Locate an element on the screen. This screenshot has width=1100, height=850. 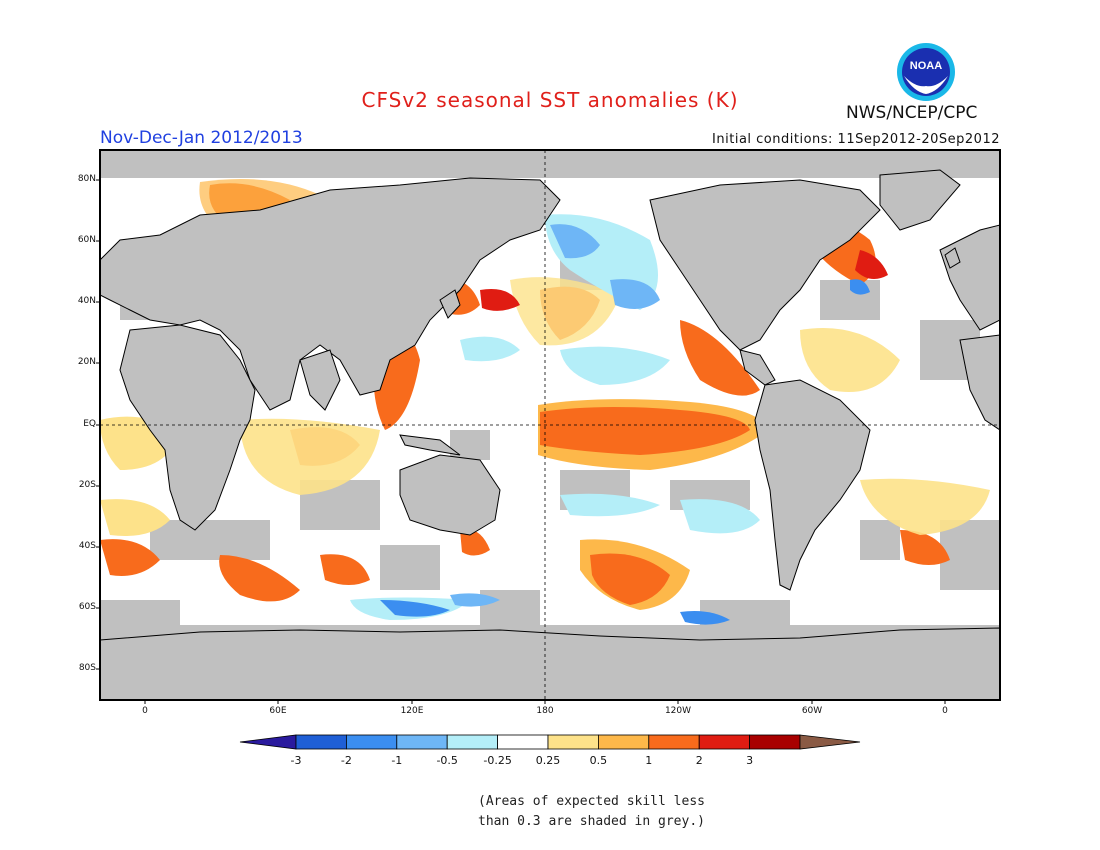
lat-label: 80N is located at coordinates (86, 179).